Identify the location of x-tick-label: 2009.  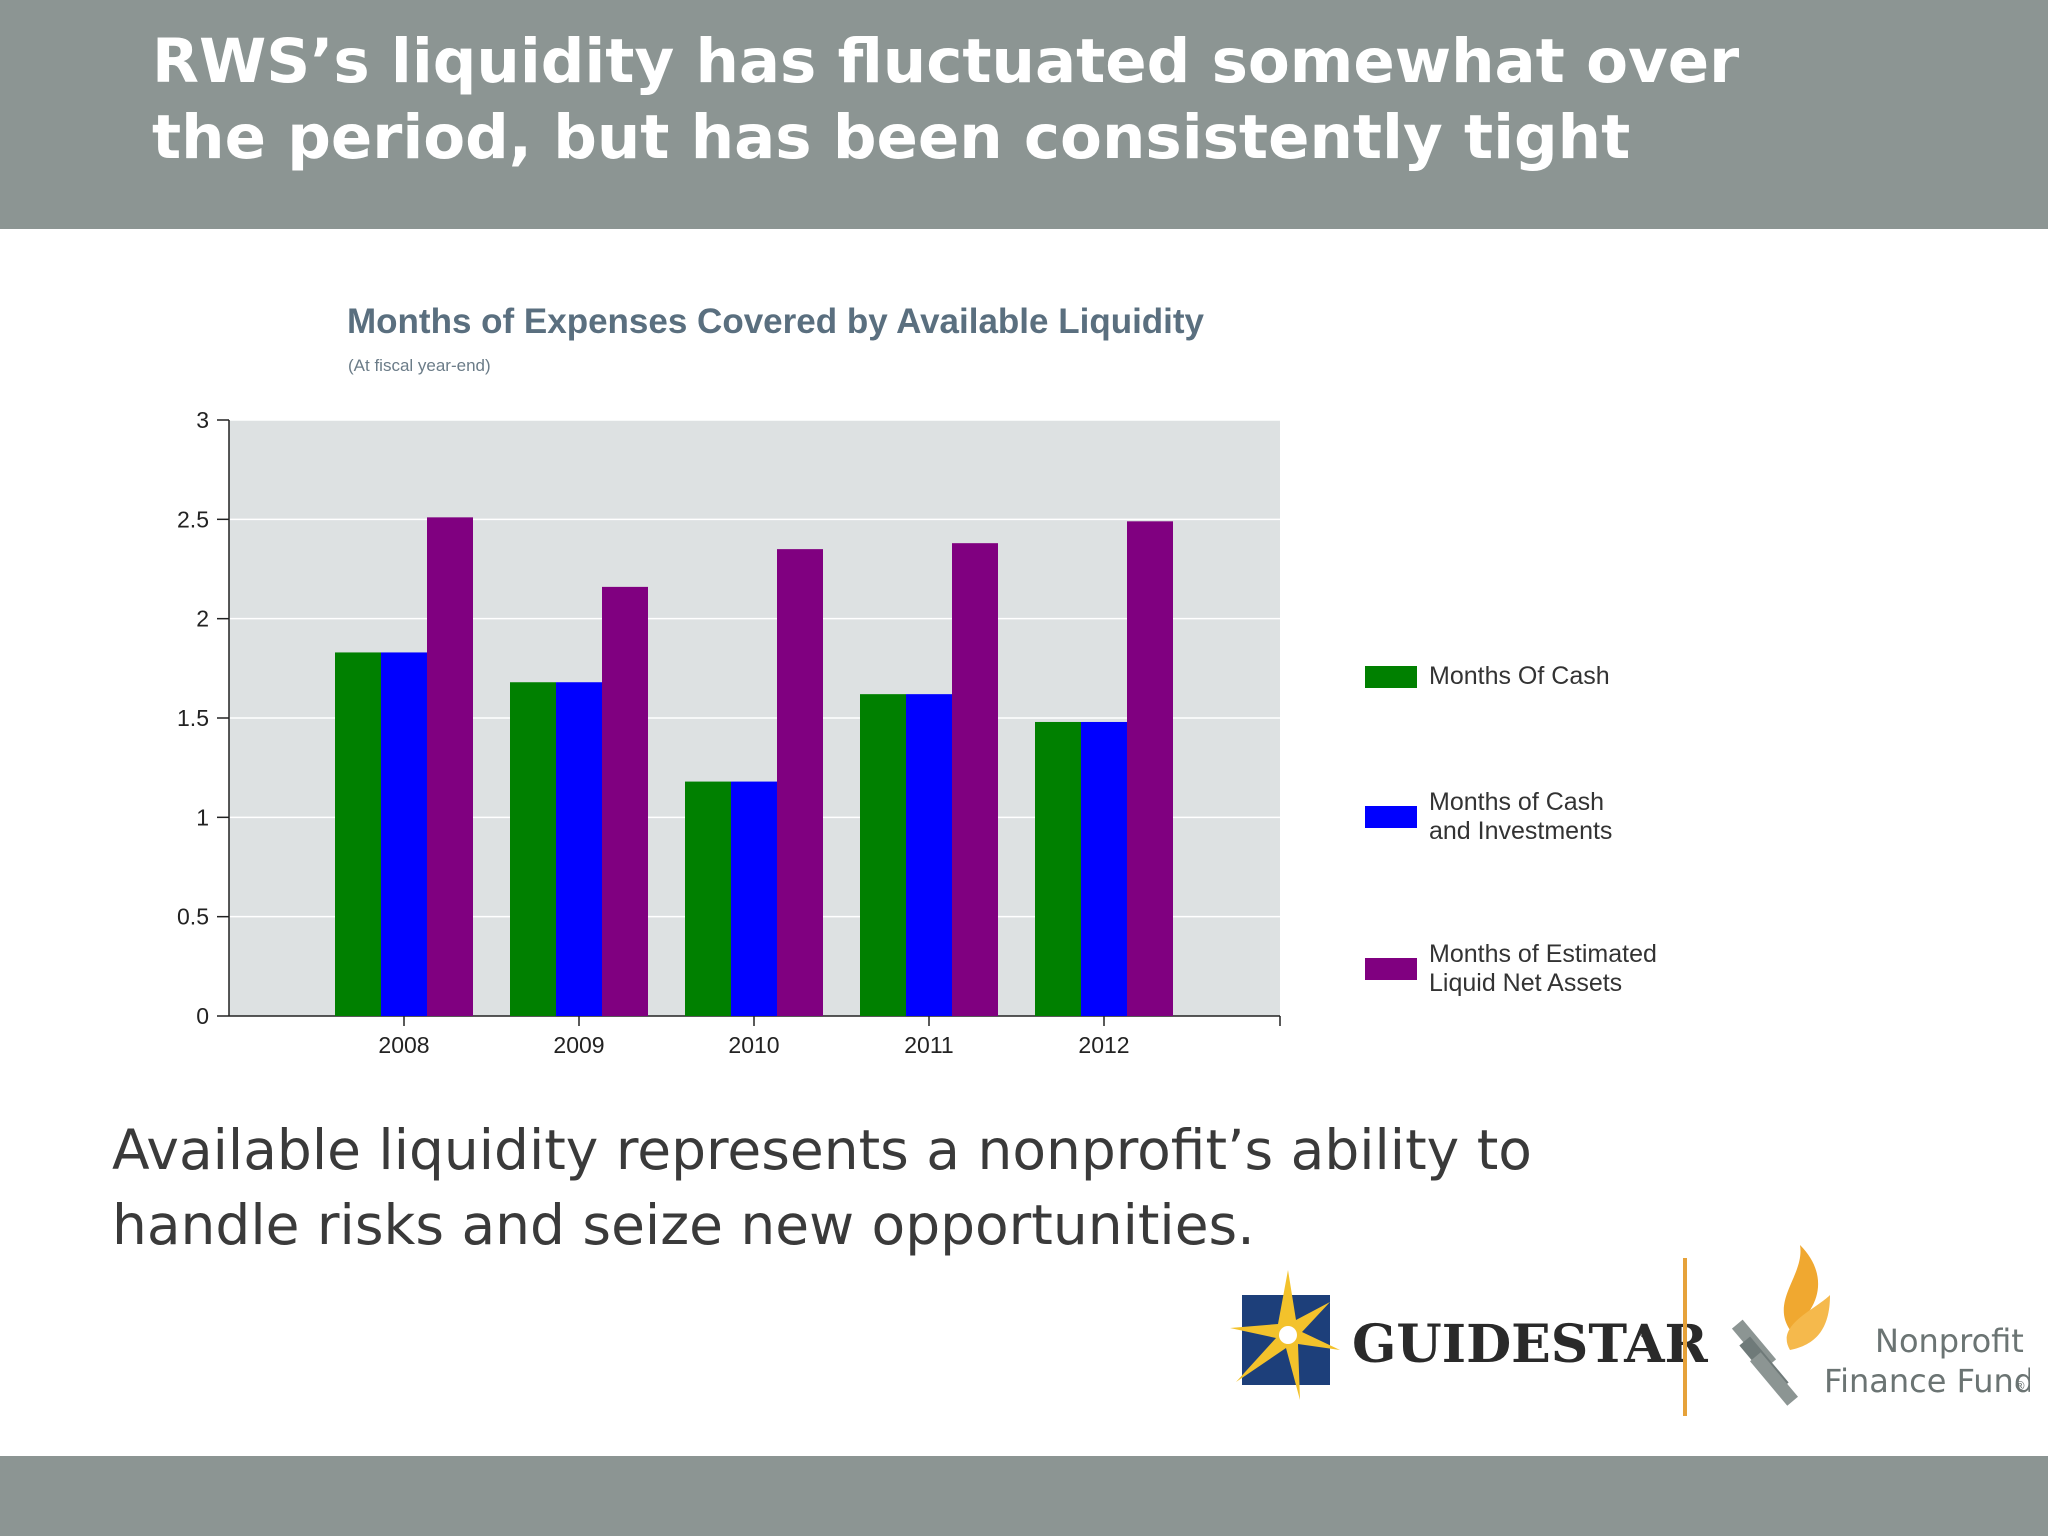
(578, 1045).